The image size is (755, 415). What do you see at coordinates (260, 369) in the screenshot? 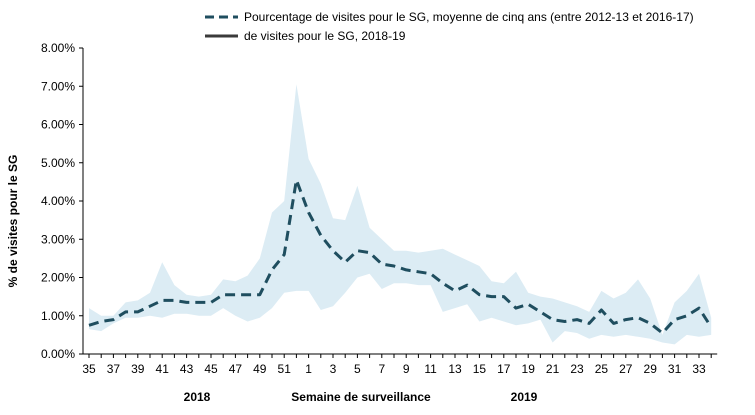
I see `x-tick-label: 49` at bounding box center [260, 369].